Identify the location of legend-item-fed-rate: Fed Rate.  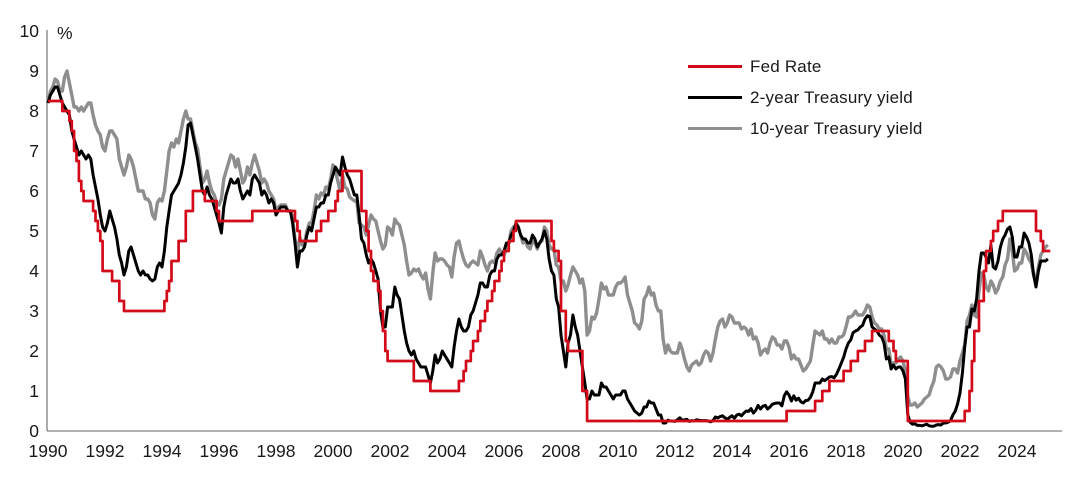
(805, 66).